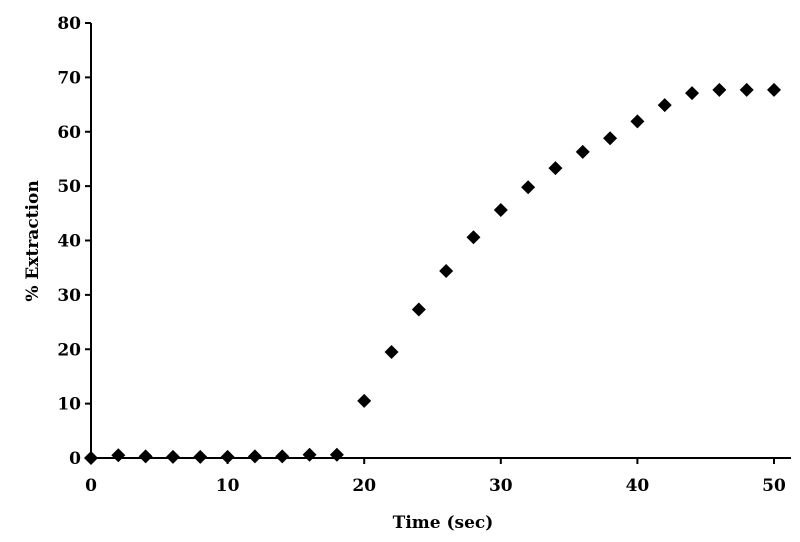 The height and width of the screenshot is (542, 800). What do you see at coordinates (69, 24) in the screenshot?
I see `y-tick-label: 80` at bounding box center [69, 24].